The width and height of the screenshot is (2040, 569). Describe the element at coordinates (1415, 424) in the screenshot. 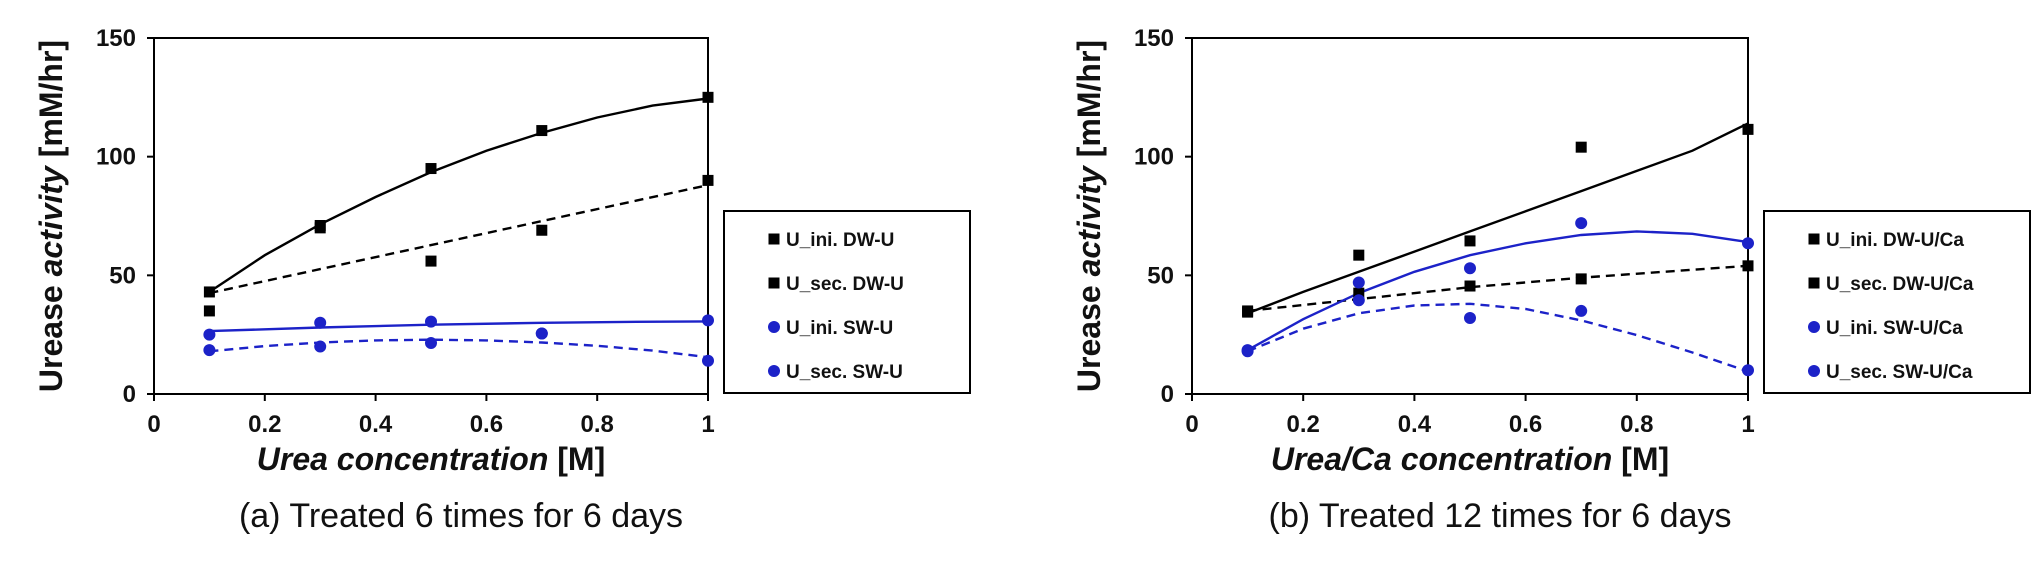

I see `x-tick-label: 0.4` at that location.